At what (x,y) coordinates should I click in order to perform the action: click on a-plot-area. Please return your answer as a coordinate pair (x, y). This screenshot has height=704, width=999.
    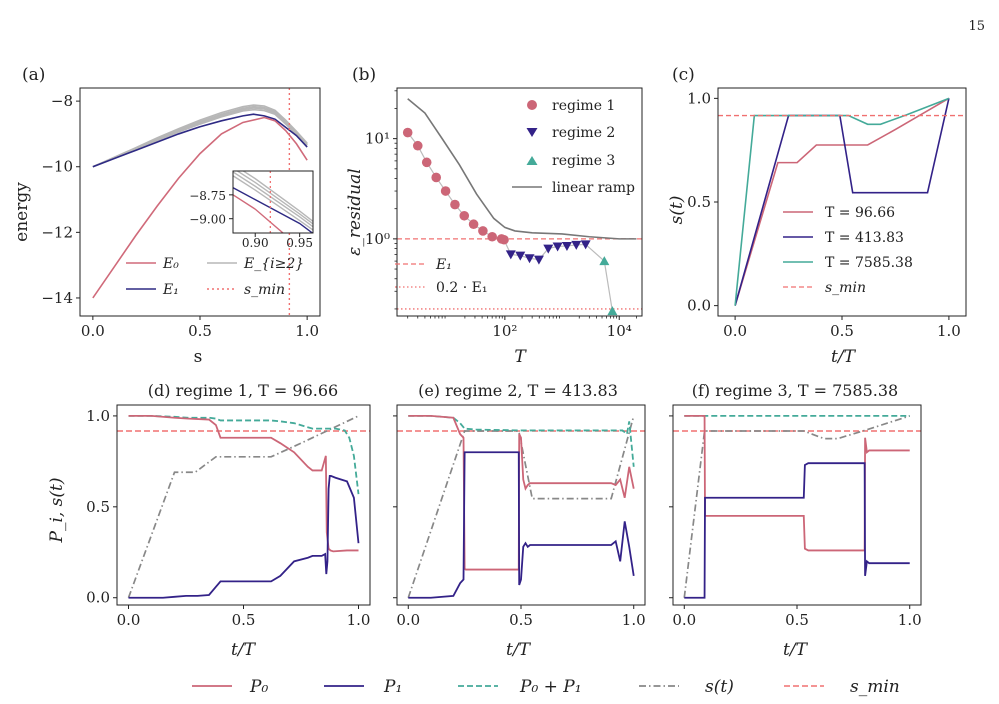
    Looking at the image, I should click on (200, 201).